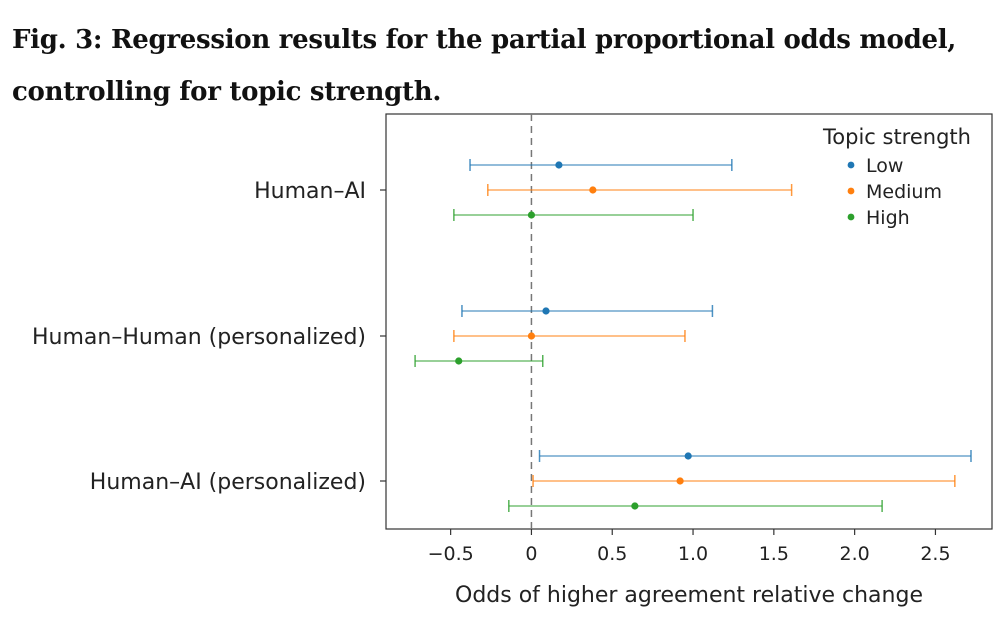 This screenshot has width=1000, height=624. What do you see at coordinates (884, 166) in the screenshot?
I see `legend-label-low: Low` at bounding box center [884, 166].